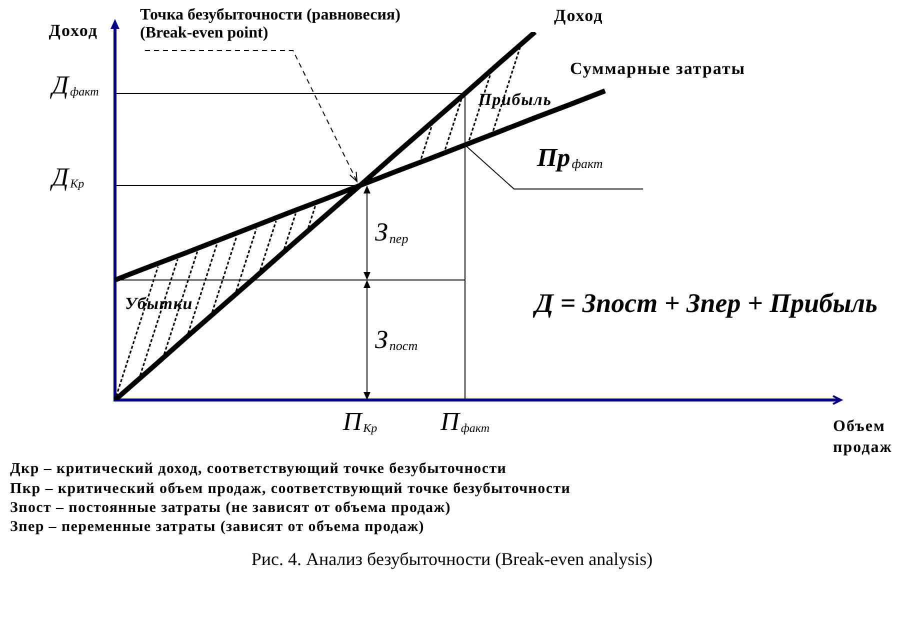  What do you see at coordinates (862, 437) in the screenshot?
I see `x-axis-title: Объем продаж` at bounding box center [862, 437].